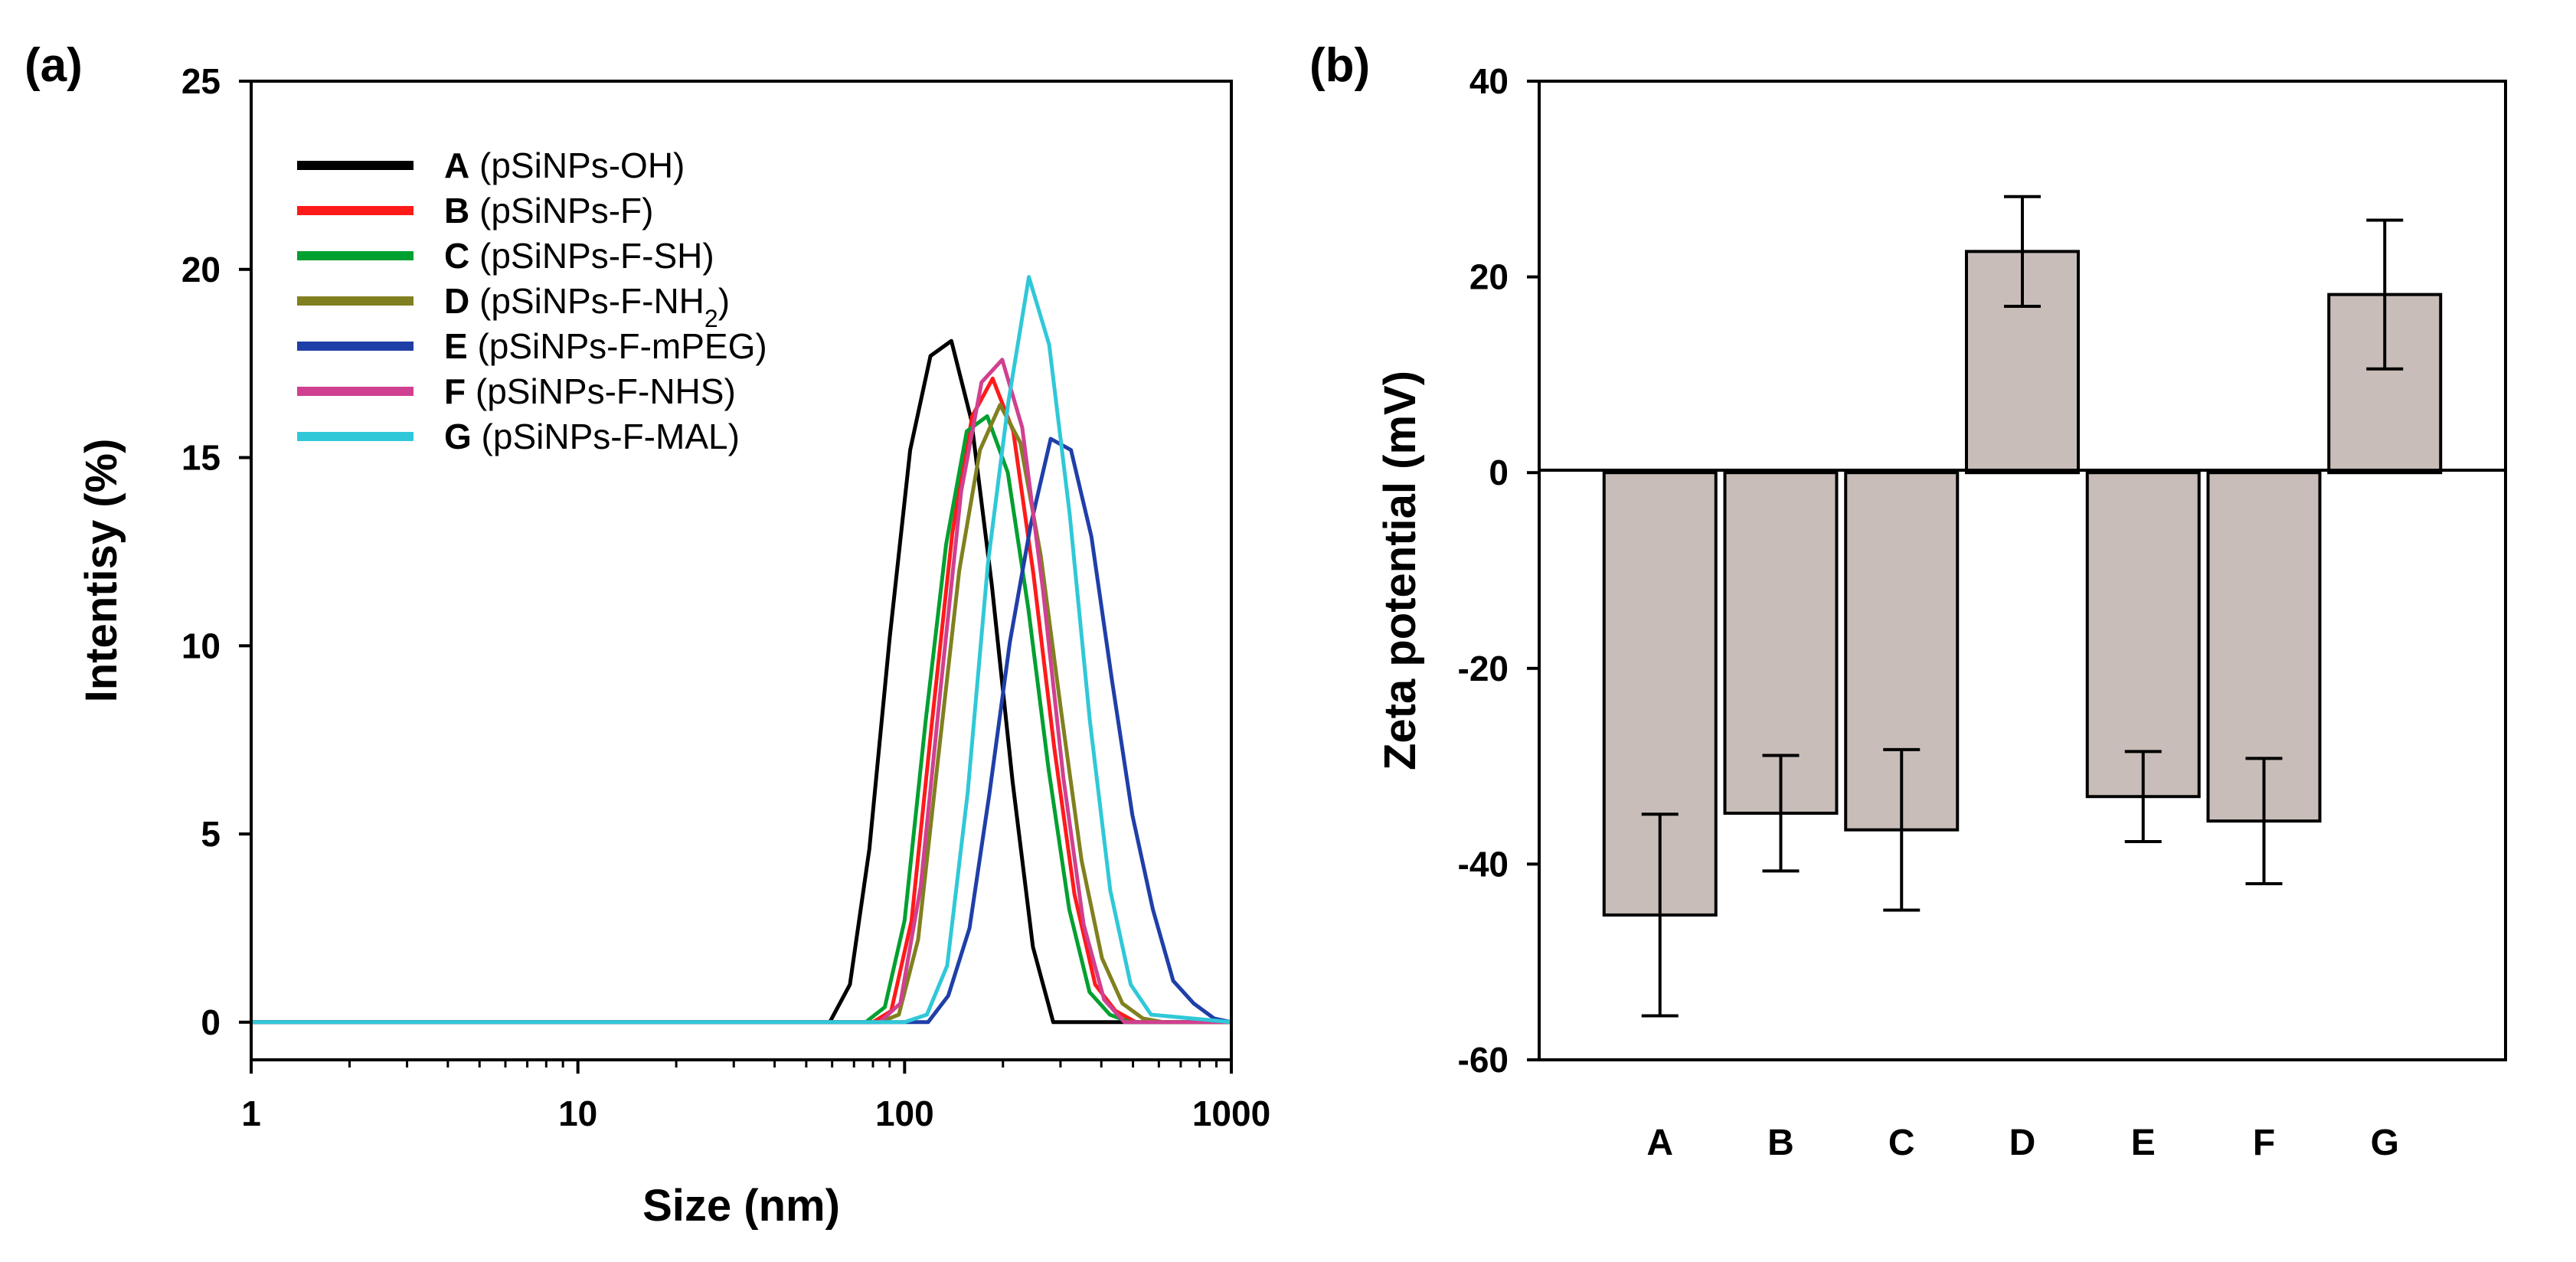 Image resolution: width=2576 pixels, height=1262 pixels. Describe the element at coordinates (577, 165) in the screenshot. I see `legend-name: (pSiNPs-OH)` at that location.